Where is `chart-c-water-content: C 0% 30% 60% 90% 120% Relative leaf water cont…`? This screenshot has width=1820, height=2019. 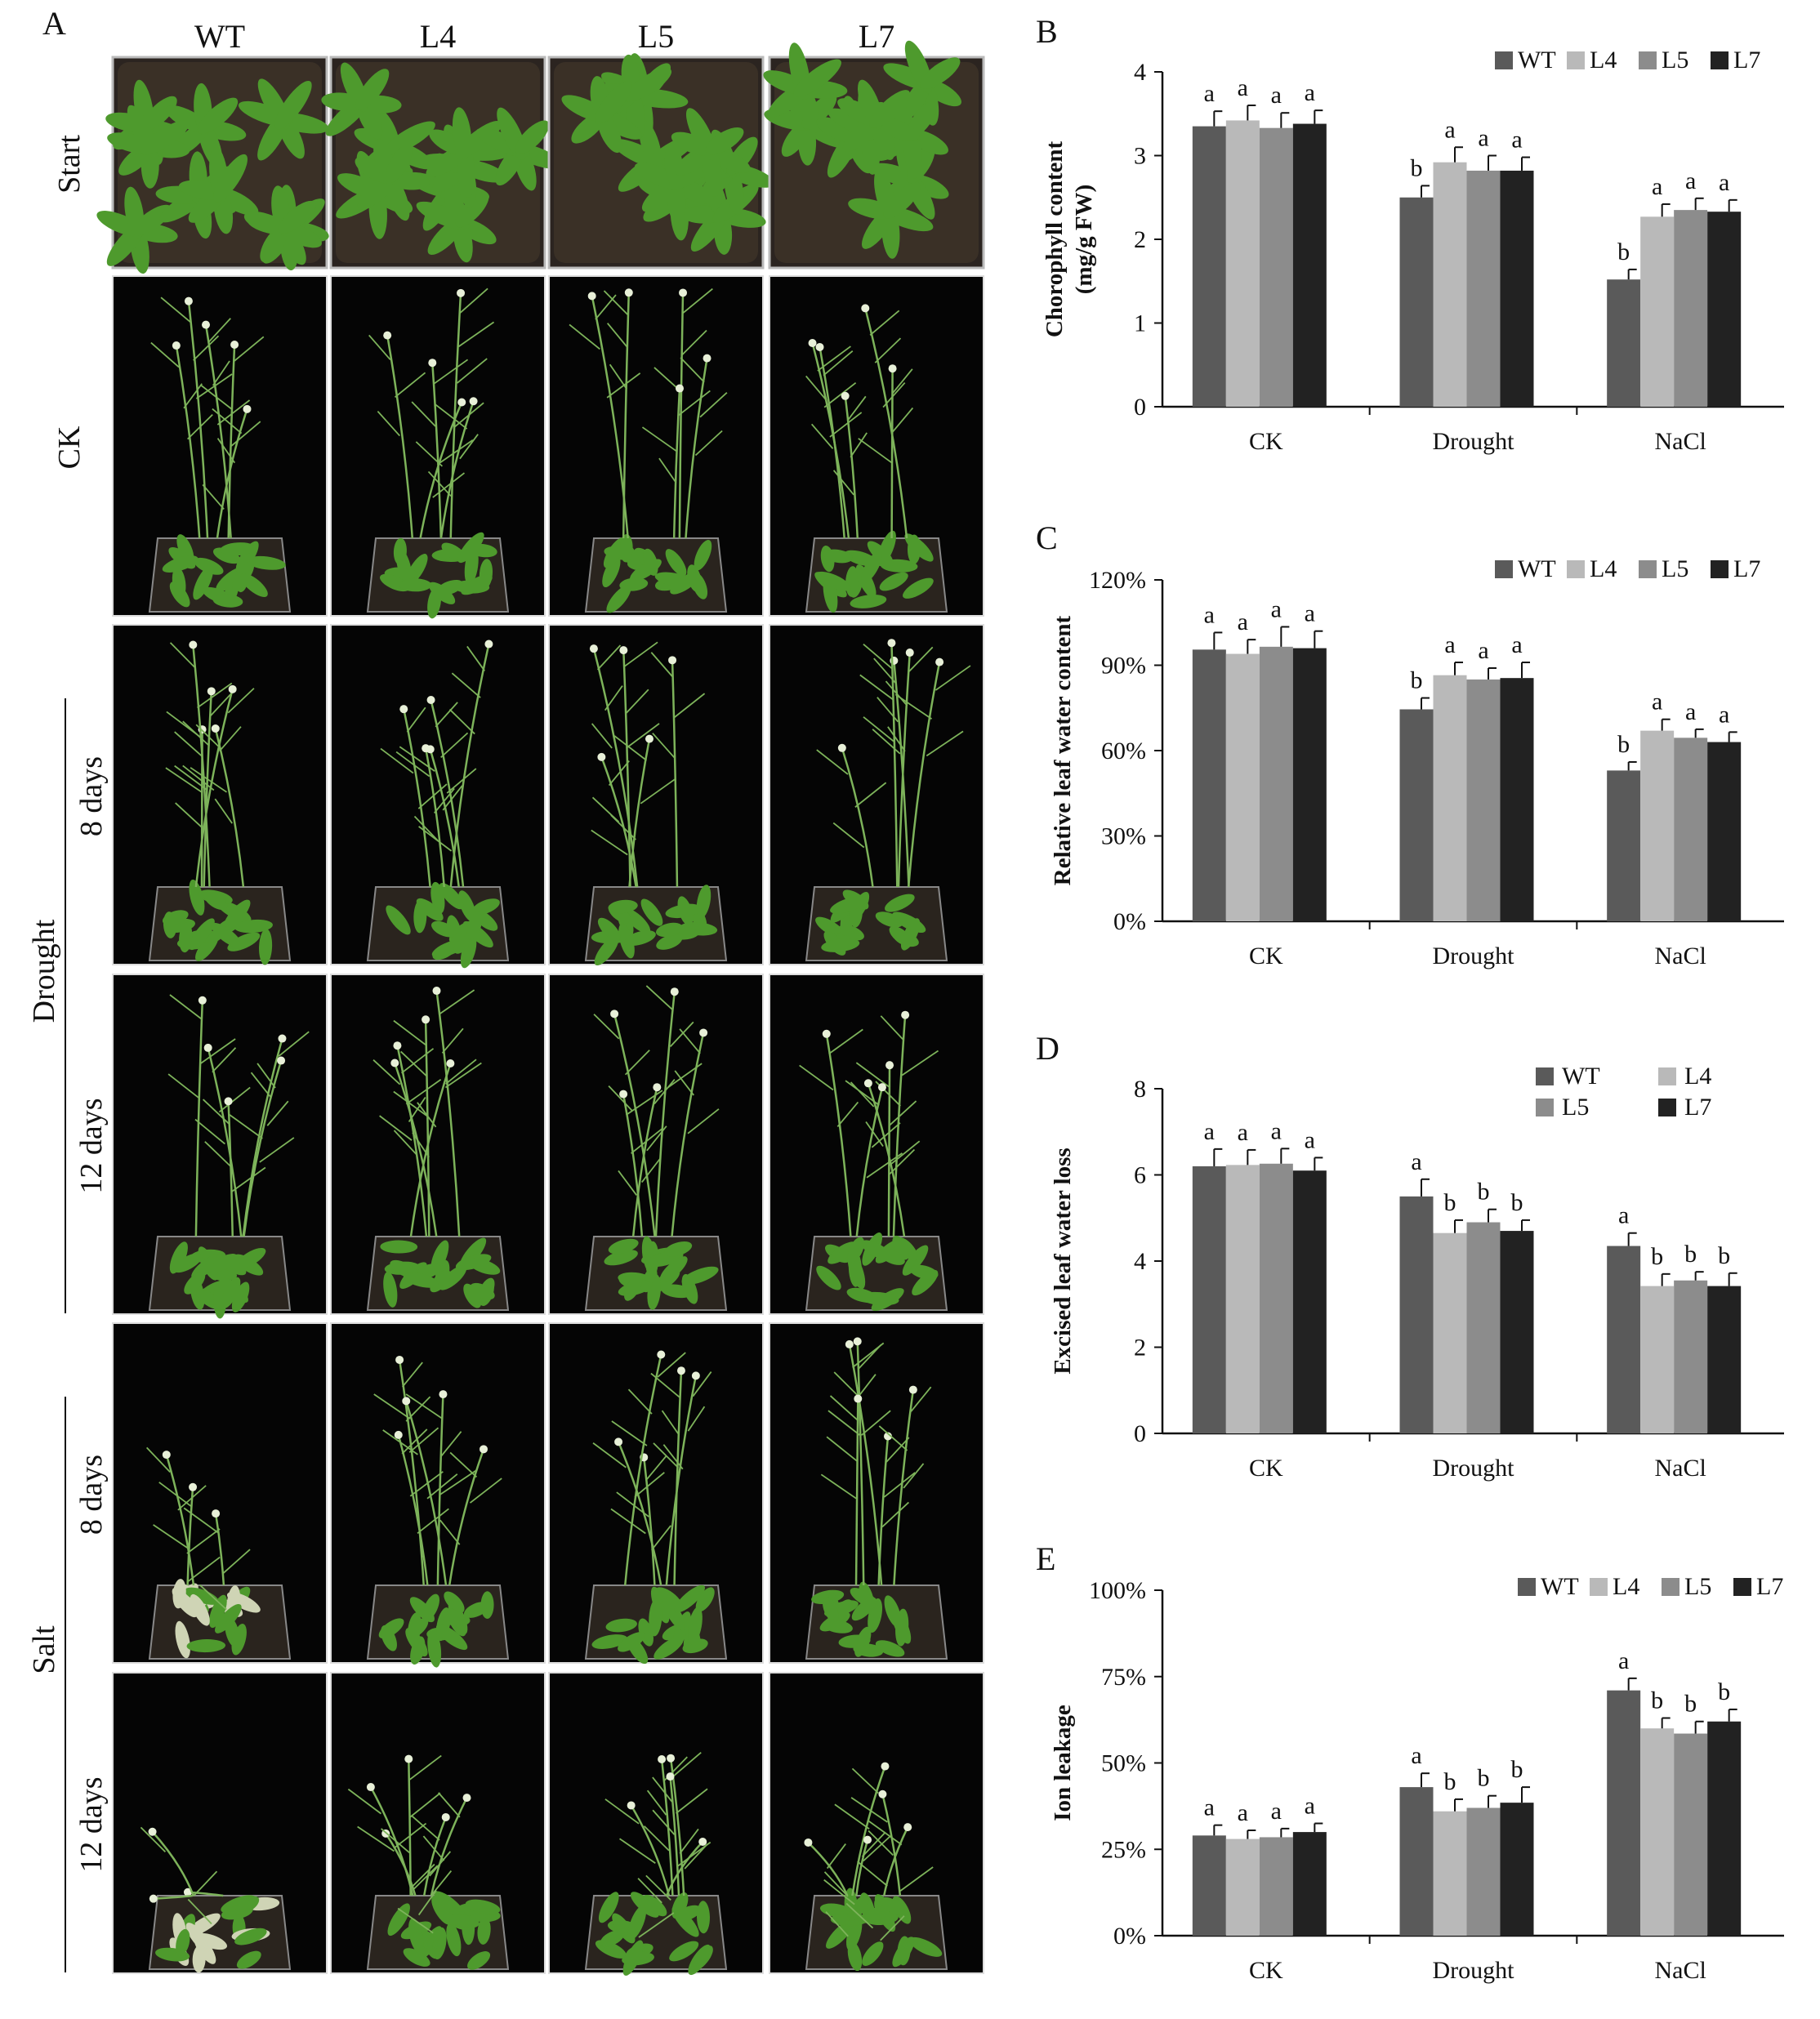
chart-c-water-content: C 0% 30% 60% 90% 120% Relative leaf water cont… is located at coordinates (1410, 744).